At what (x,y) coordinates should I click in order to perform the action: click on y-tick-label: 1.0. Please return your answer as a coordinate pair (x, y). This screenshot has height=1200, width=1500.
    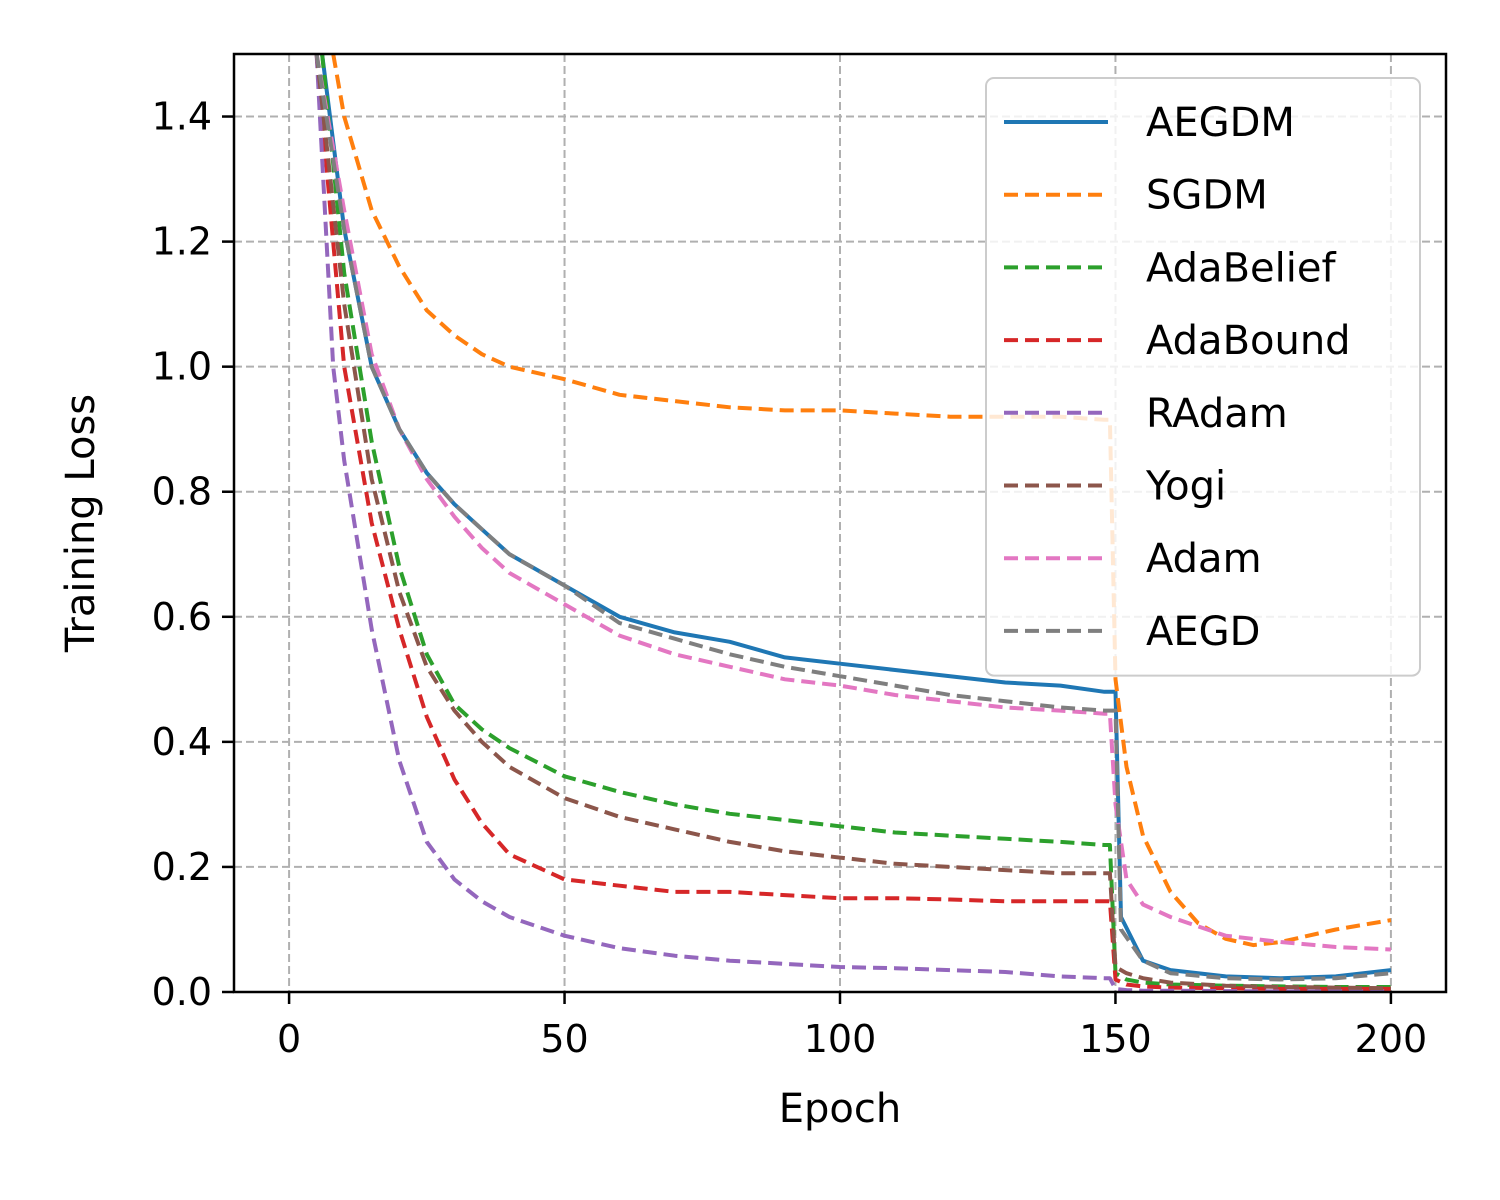
    Looking at the image, I should click on (182, 367).